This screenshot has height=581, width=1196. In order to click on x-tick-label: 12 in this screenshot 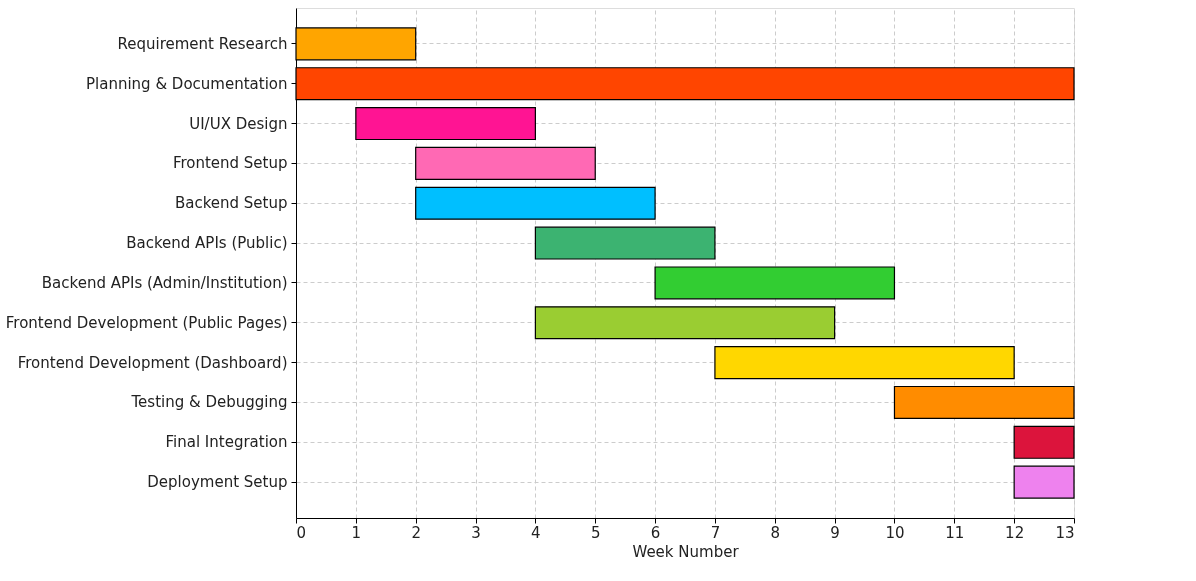, I will do `click(1015, 532)`.